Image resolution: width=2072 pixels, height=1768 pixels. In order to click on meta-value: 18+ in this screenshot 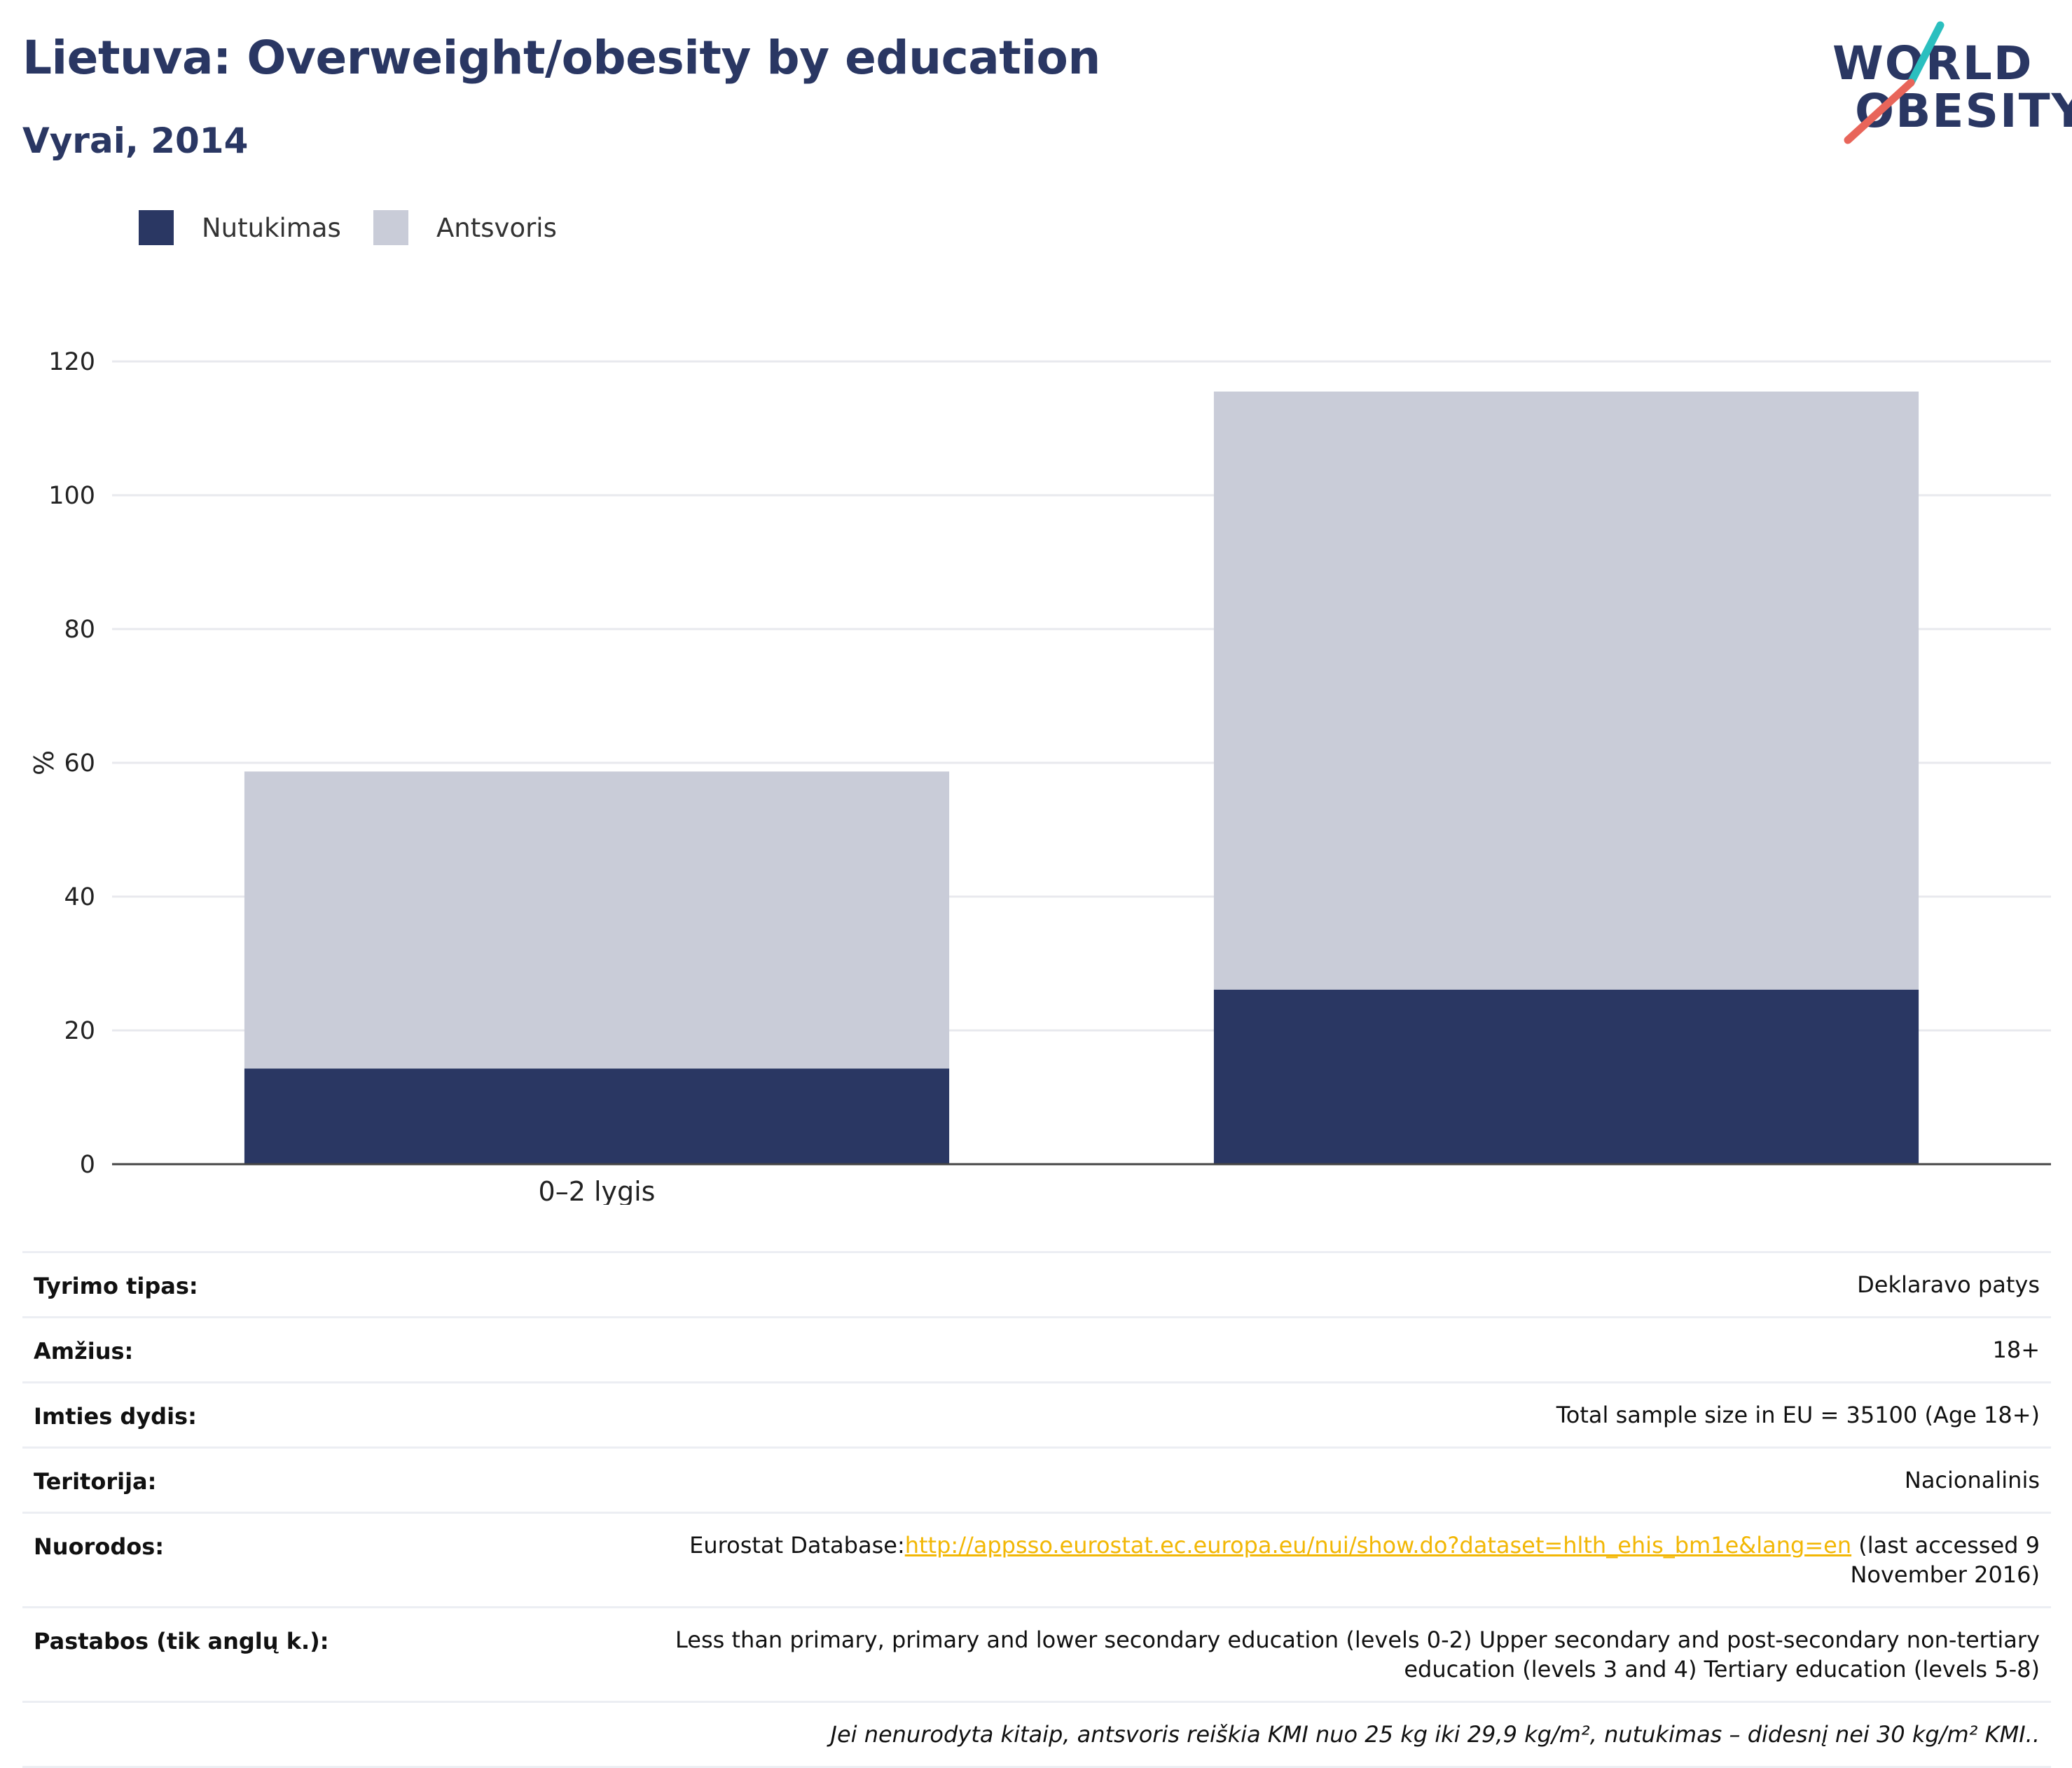, I will do `click(2016, 1350)`.